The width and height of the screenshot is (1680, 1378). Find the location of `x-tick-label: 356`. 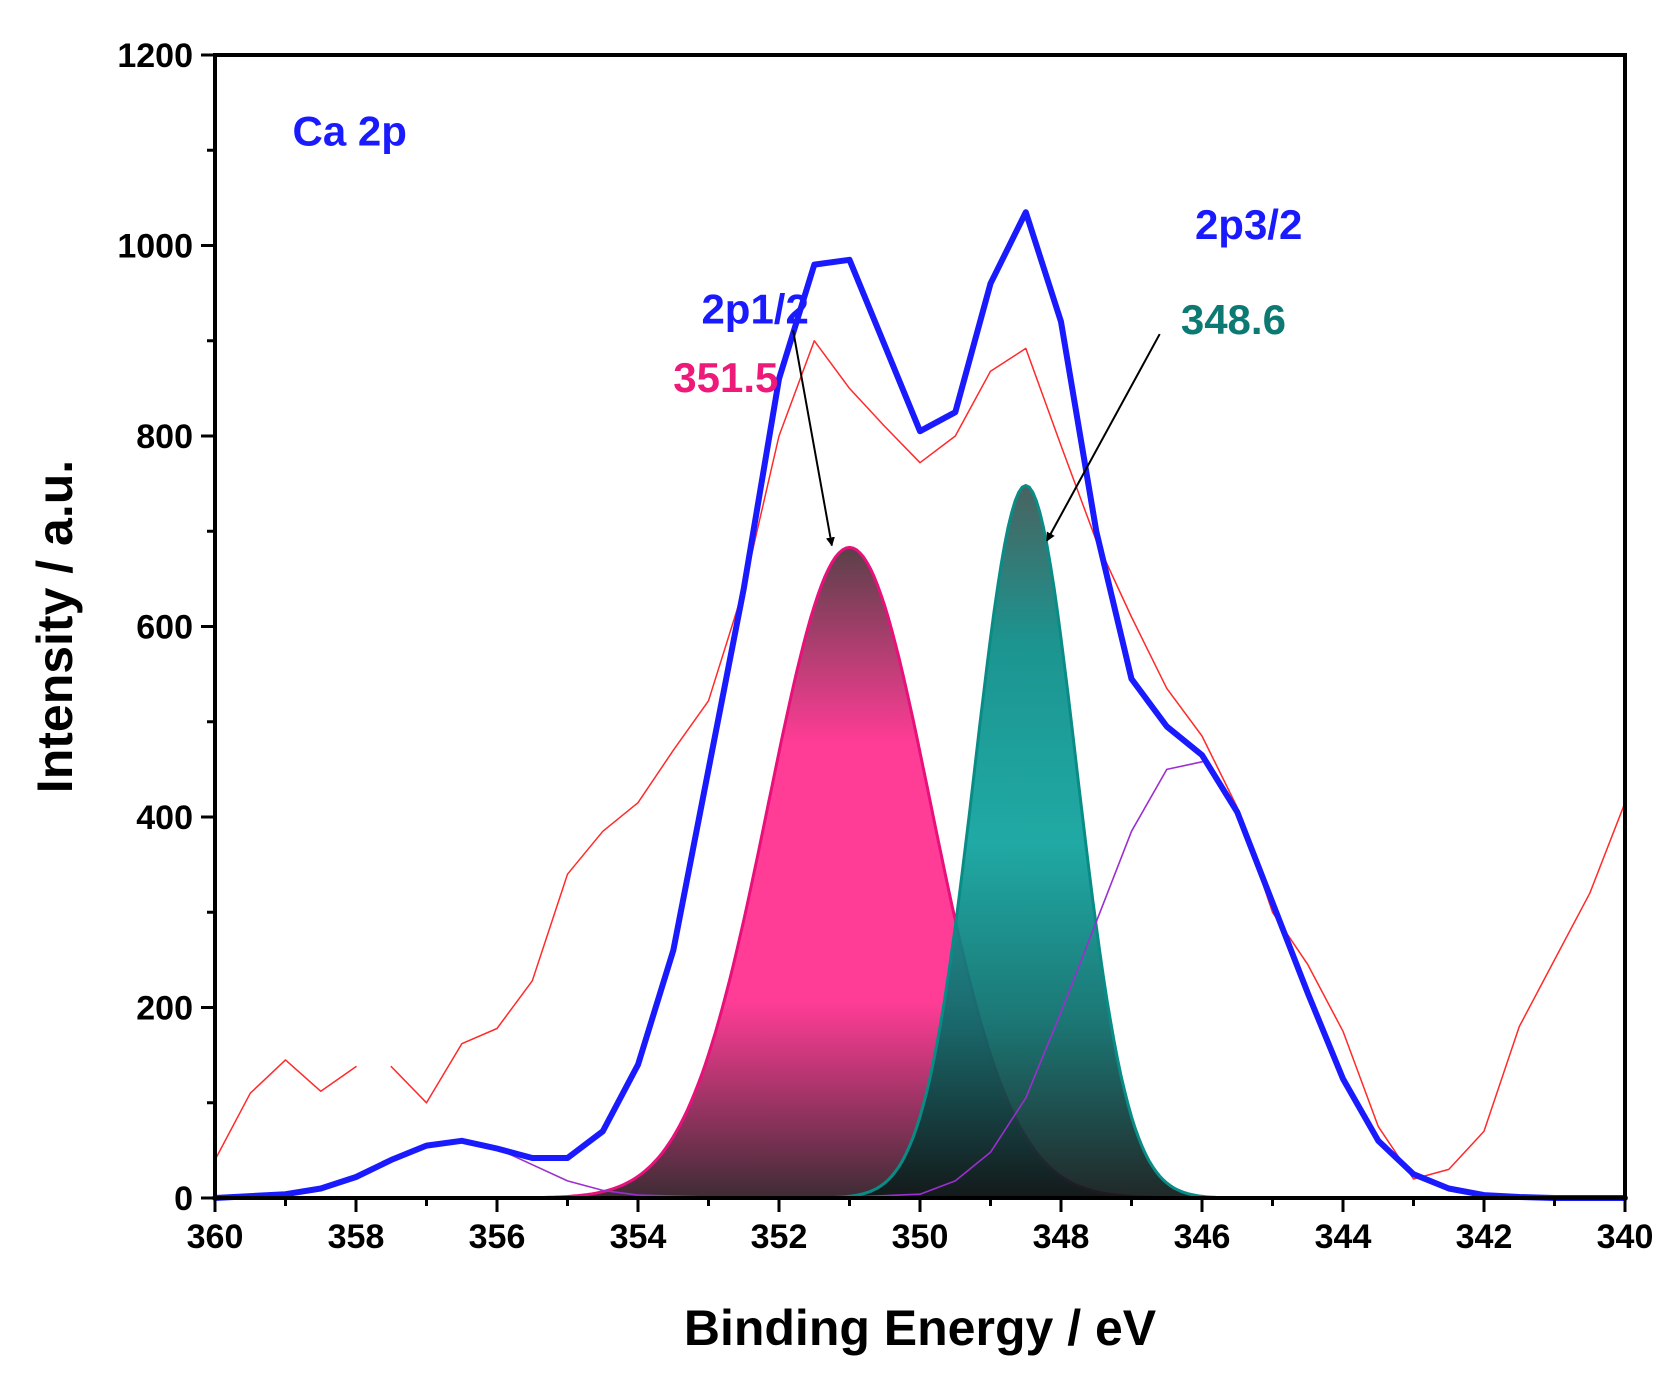

x-tick-label: 356 is located at coordinates (497, 1237).